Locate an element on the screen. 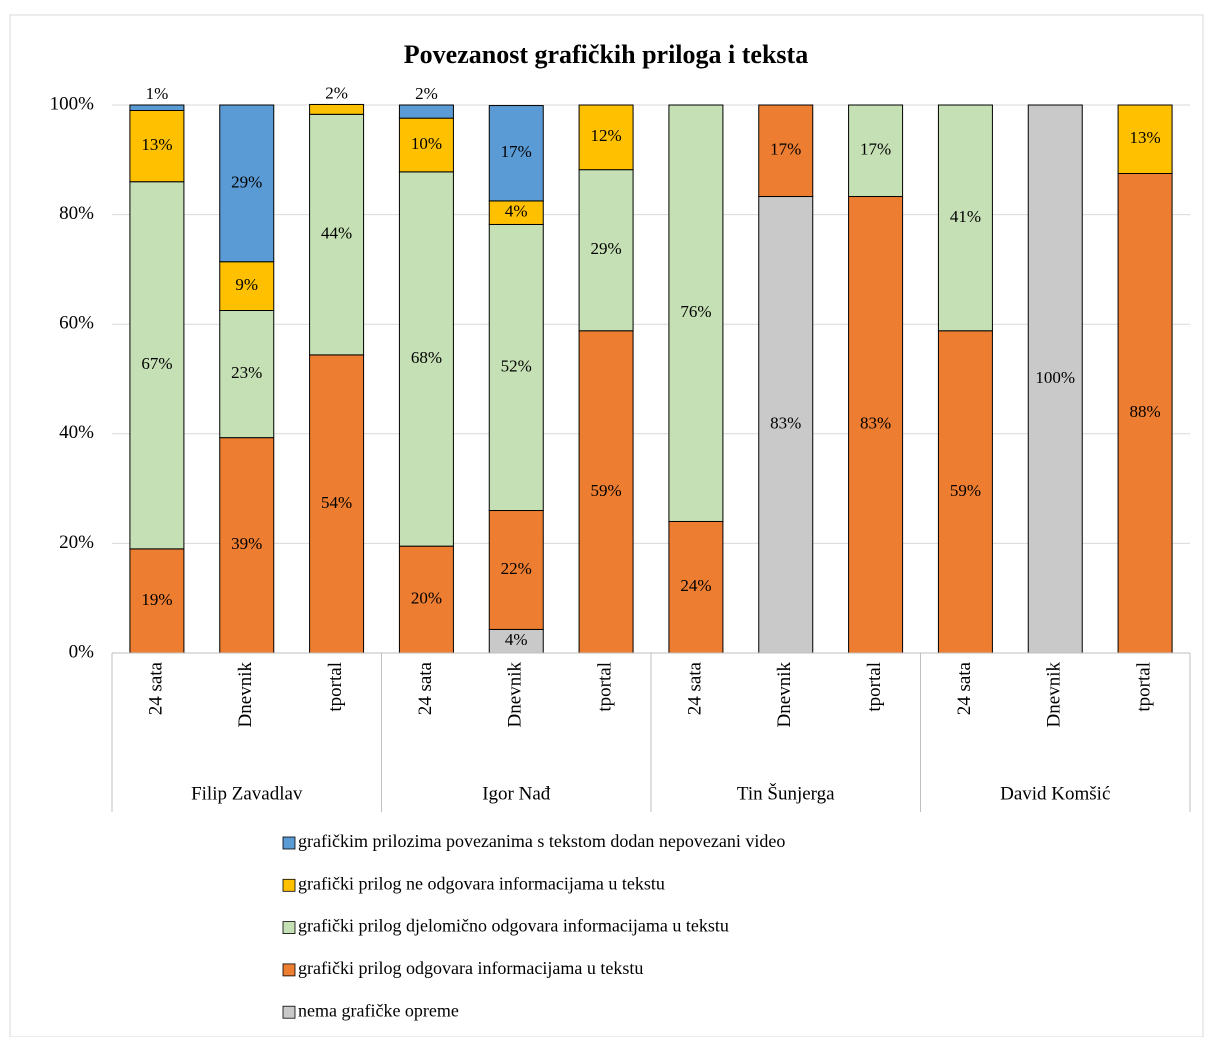 The image size is (1213, 1037). data-label: 54% is located at coordinates (336, 502).